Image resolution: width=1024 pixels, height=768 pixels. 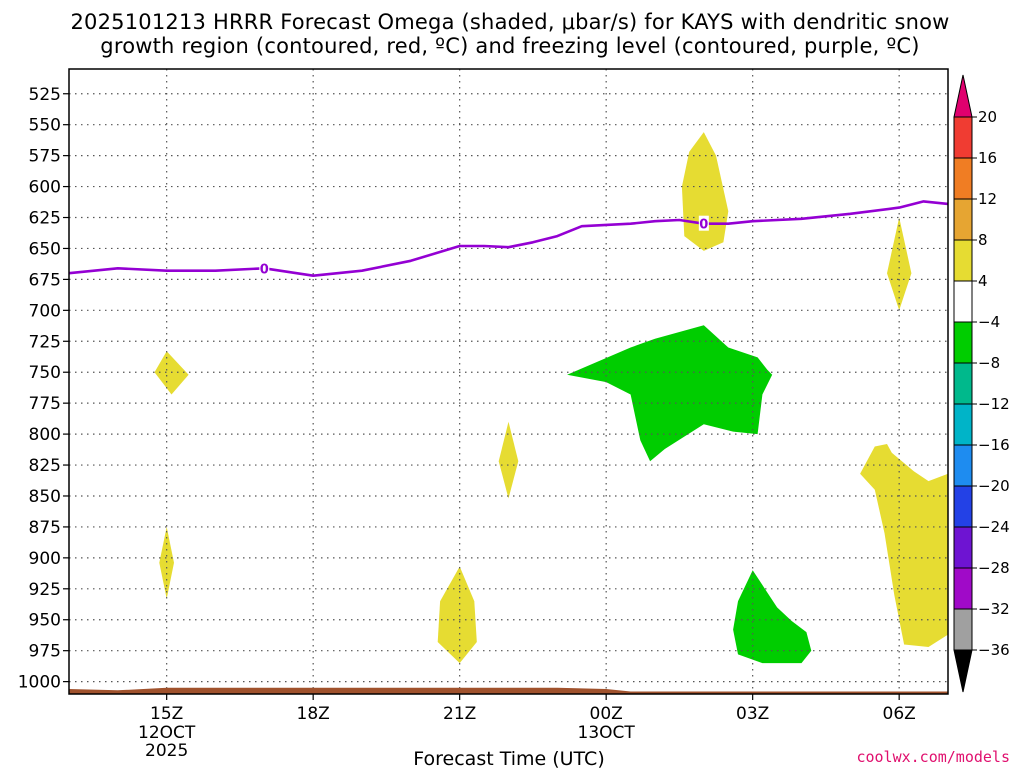 I want to click on y-tick-label-825: 825, so click(x=45, y=466).